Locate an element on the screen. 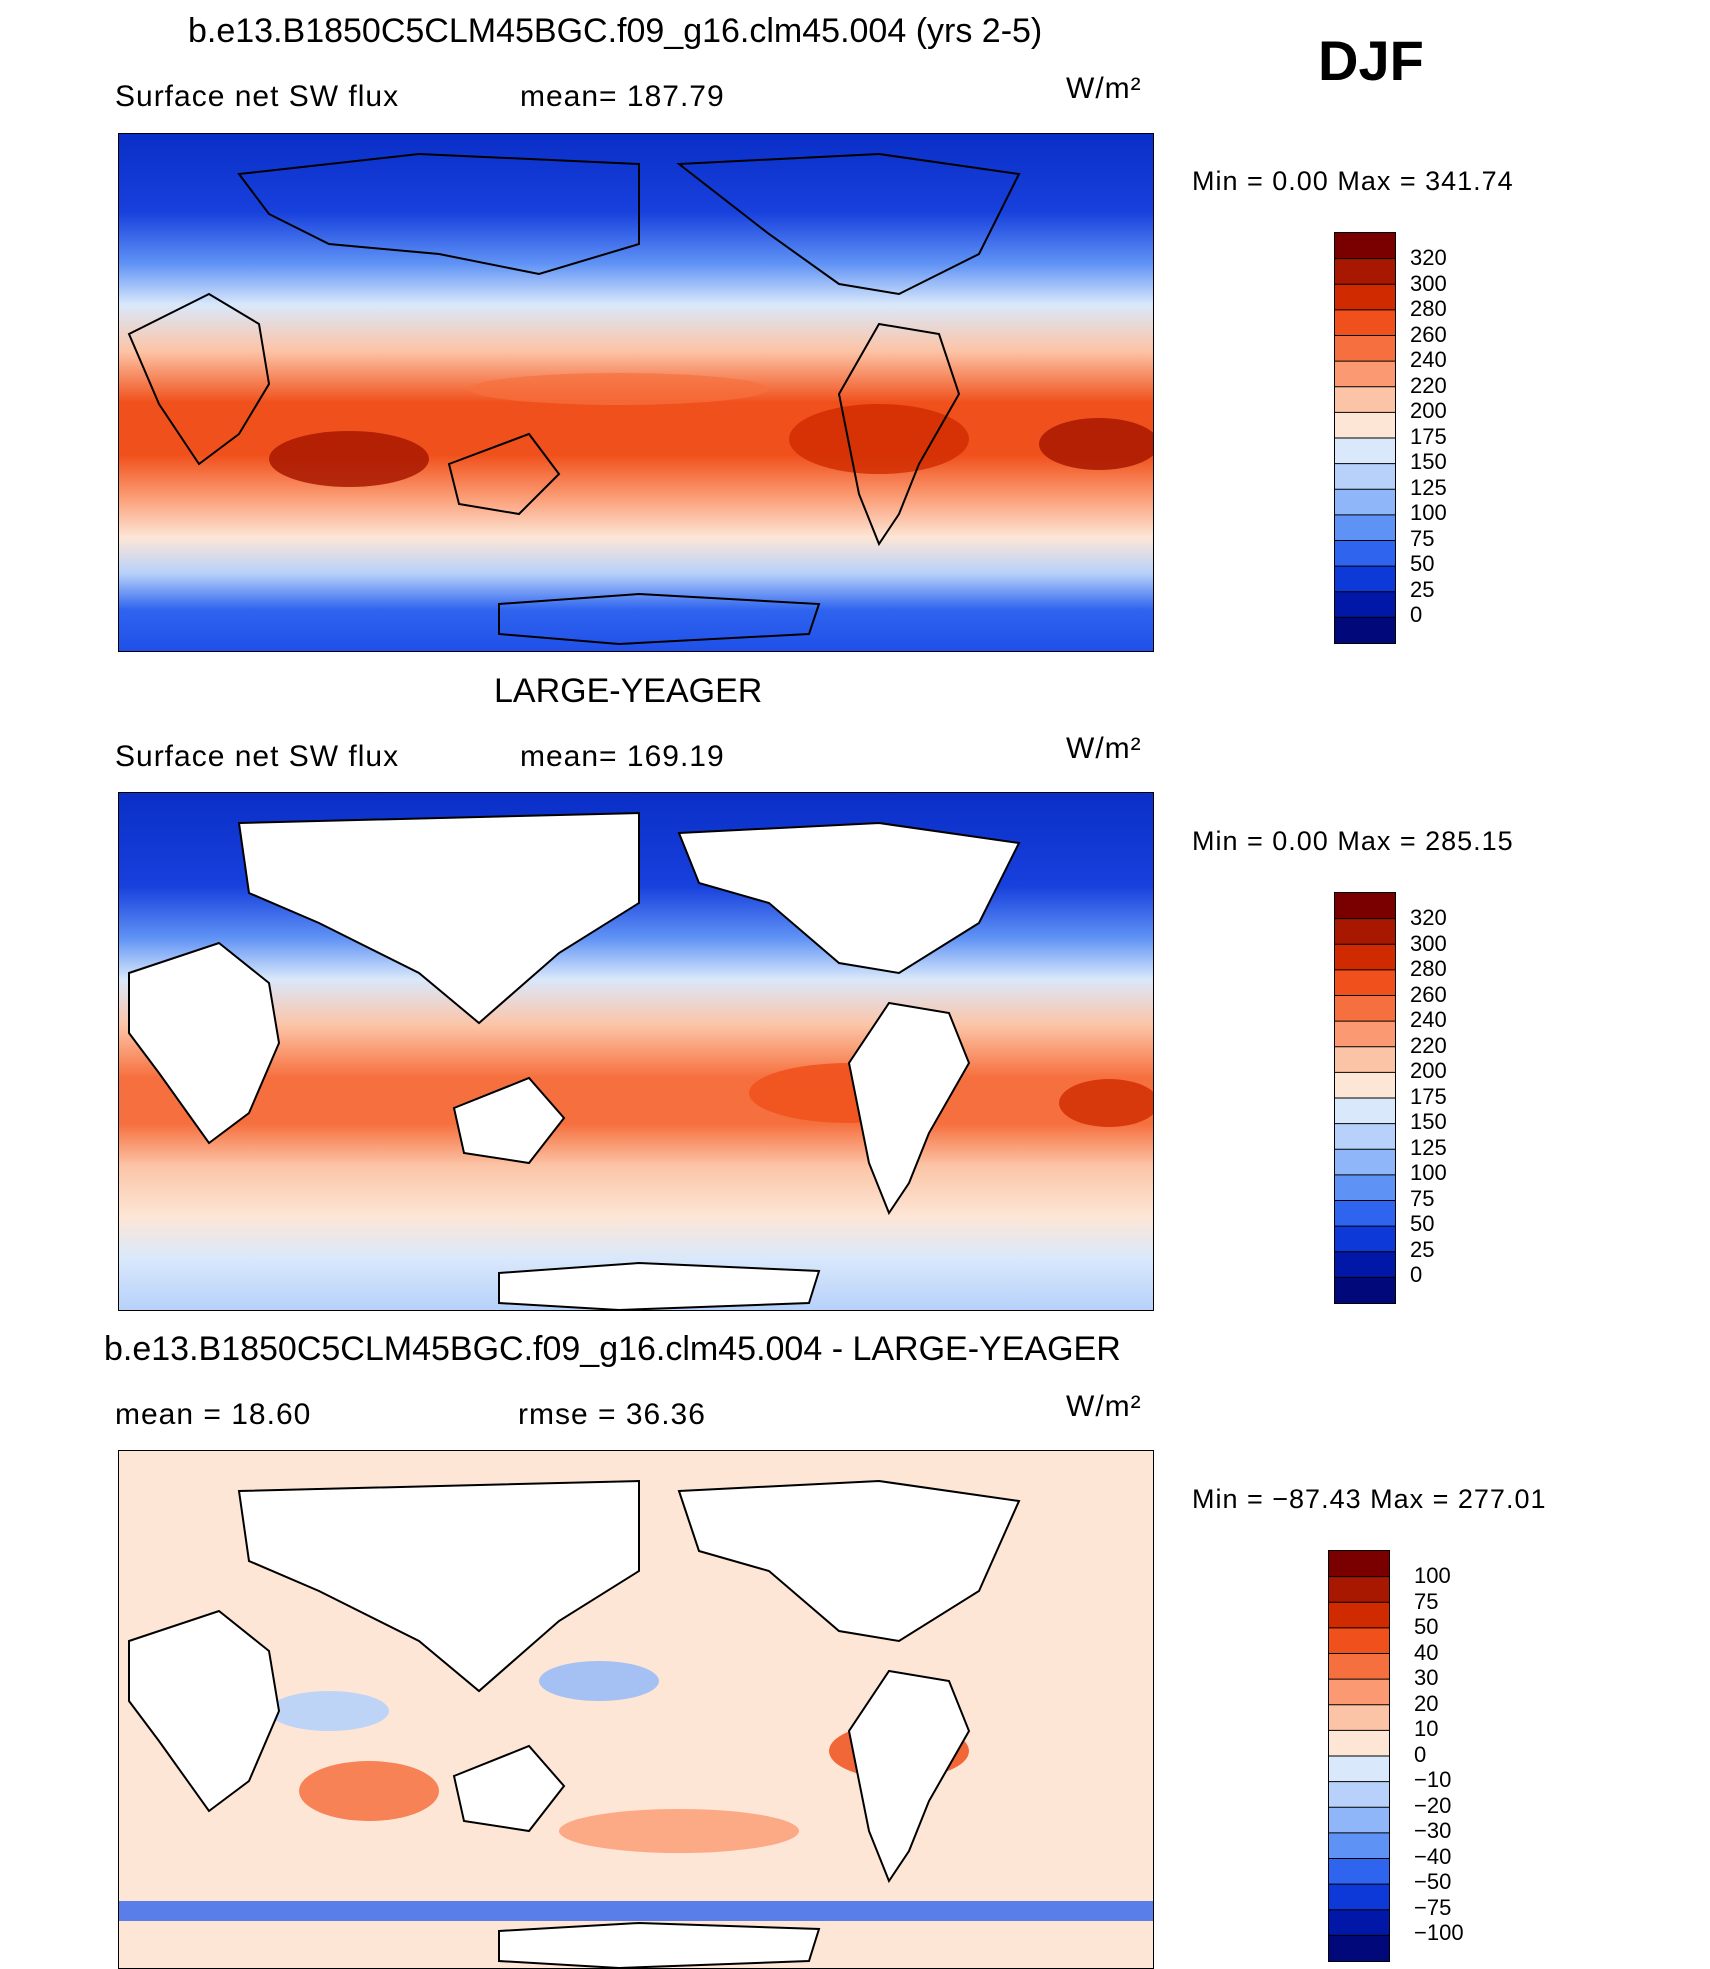 The image size is (1710, 1969). tick: −100 is located at coordinates (1439, 1932).